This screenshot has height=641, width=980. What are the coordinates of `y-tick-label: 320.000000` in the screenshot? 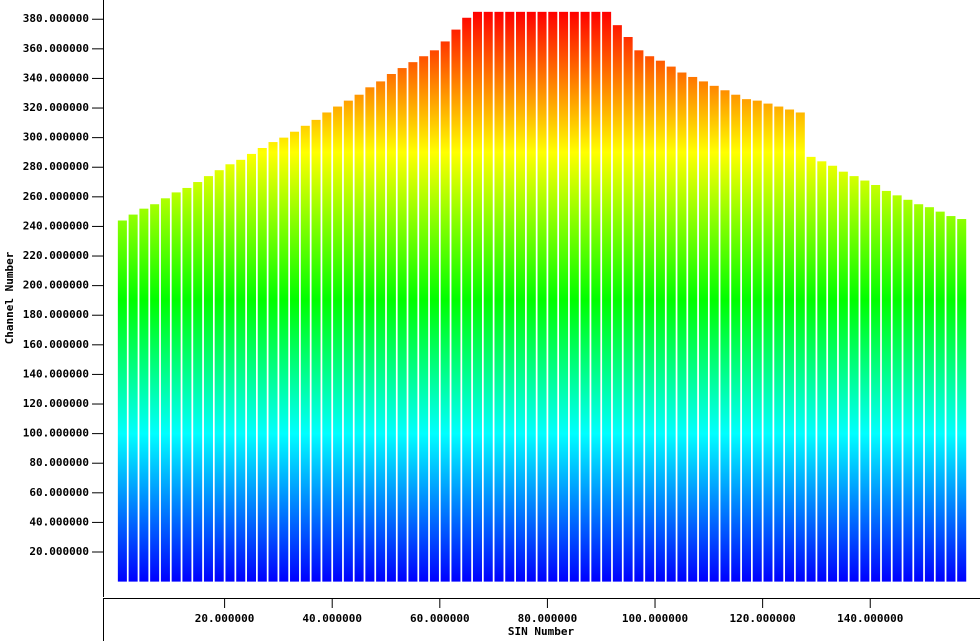 It's located at (56, 107).